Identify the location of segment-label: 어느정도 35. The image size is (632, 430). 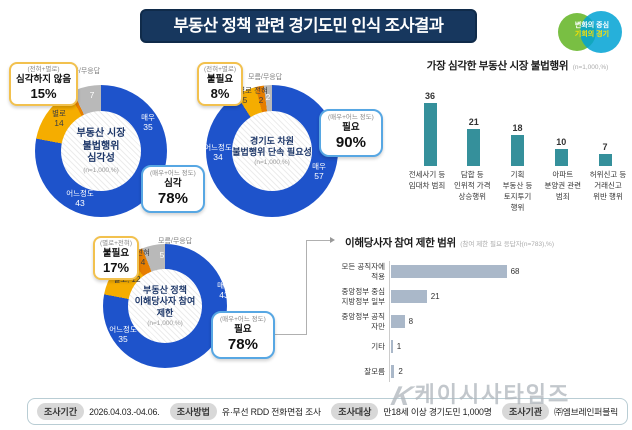
(123, 335).